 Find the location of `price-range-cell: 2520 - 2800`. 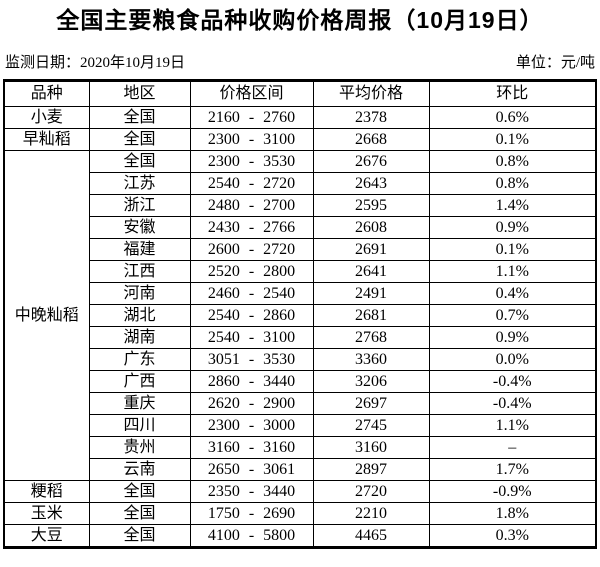

price-range-cell: 2520 - 2800 is located at coordinates (251, 271).